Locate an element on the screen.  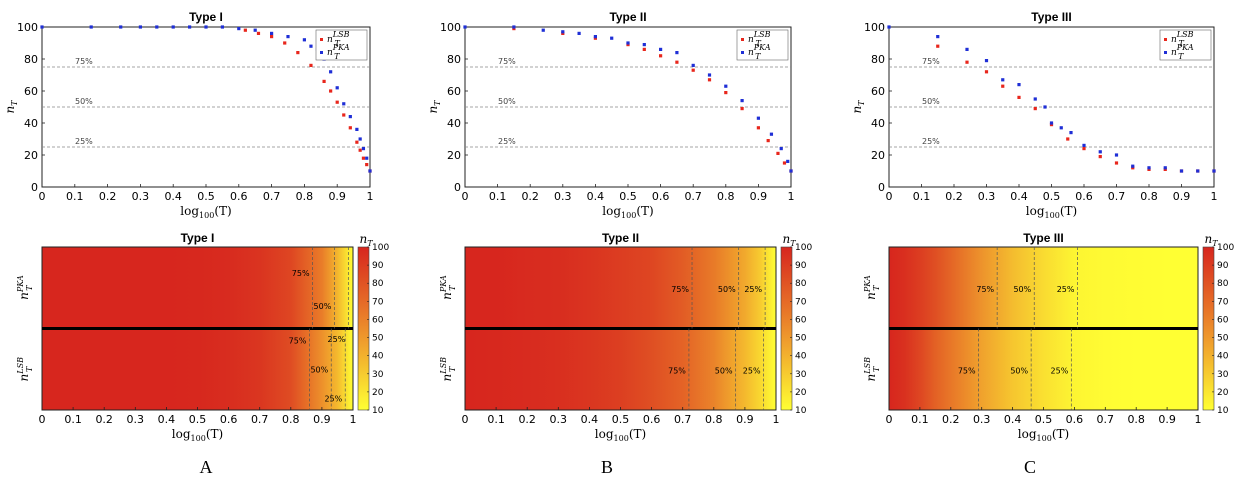
colorbar-tick-label: 40 is located at coordinates (378, 357).